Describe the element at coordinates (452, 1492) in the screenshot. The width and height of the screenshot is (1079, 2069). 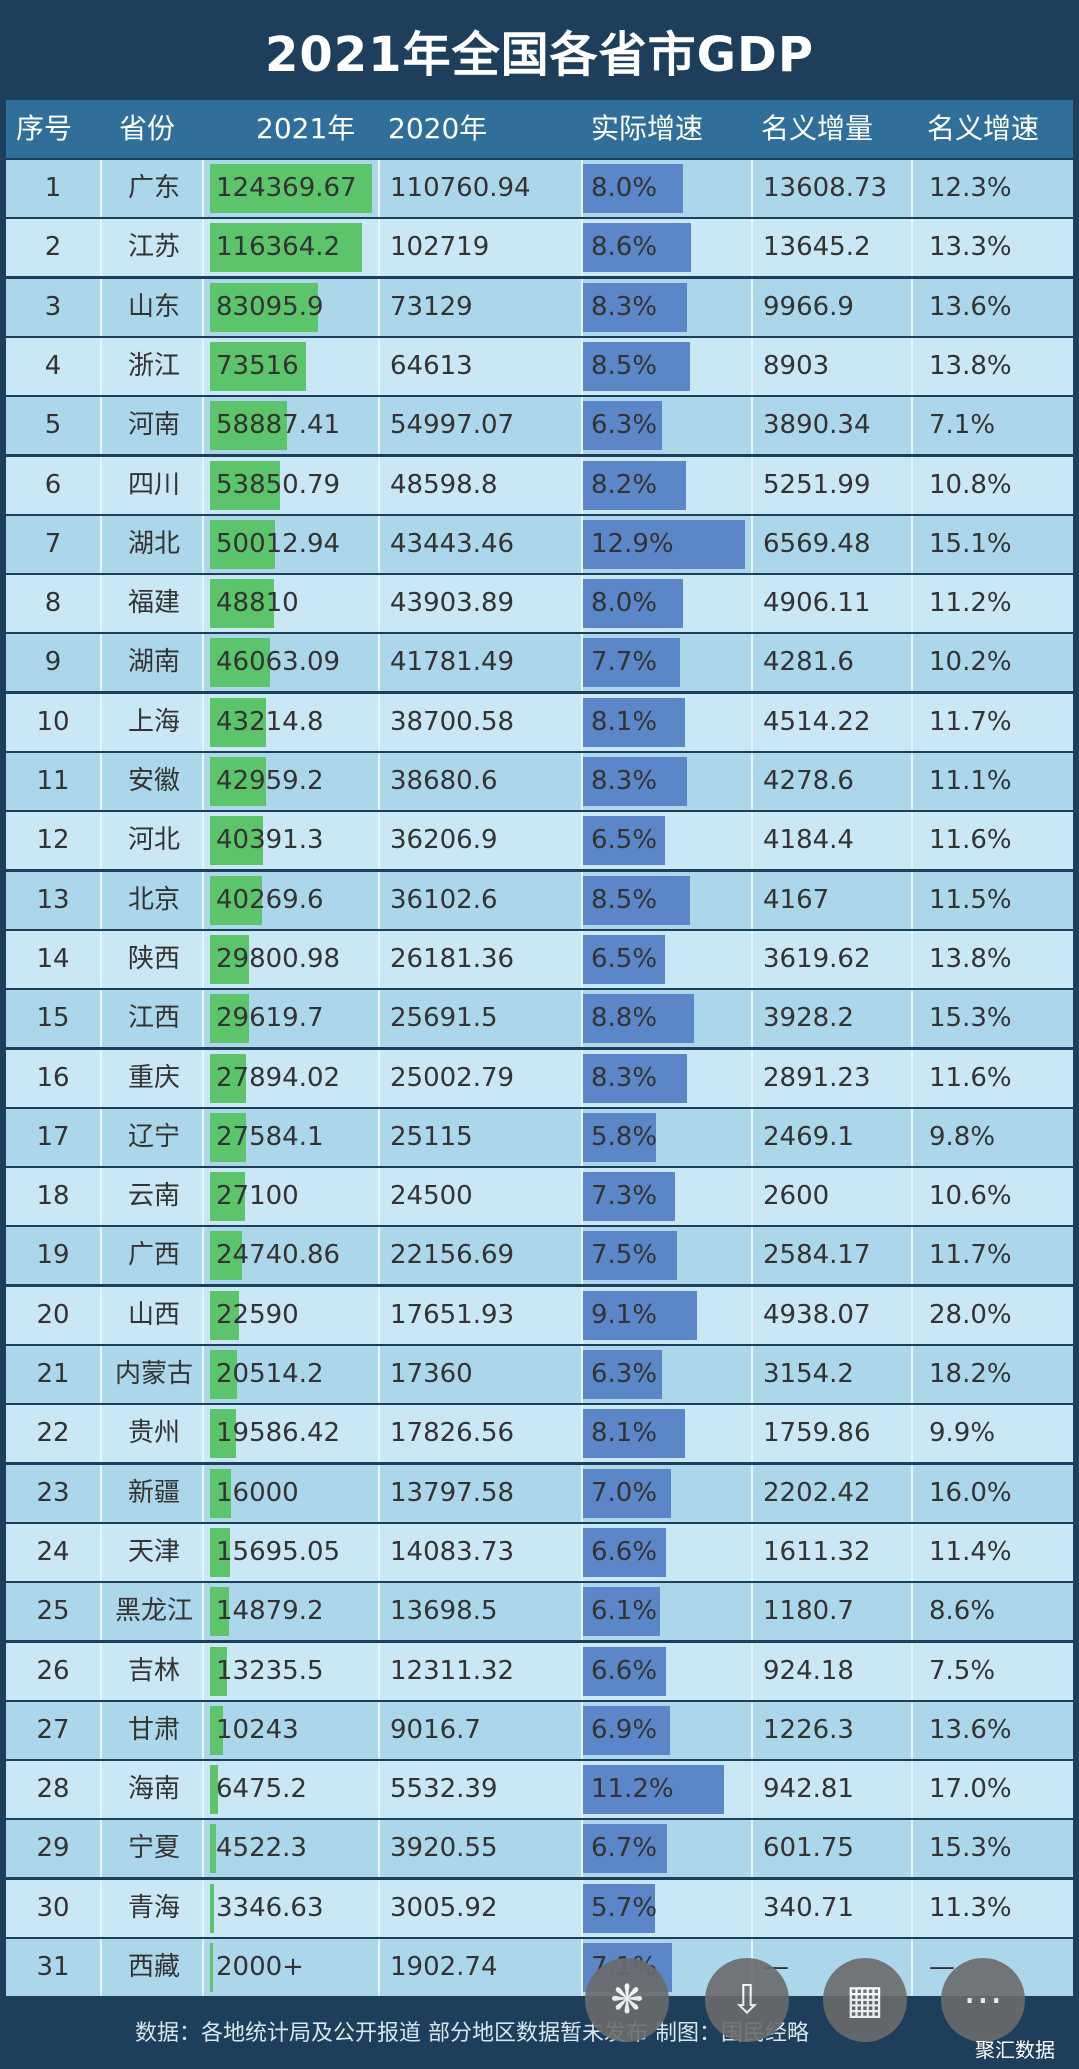
I see `cell-gdp-2020: 13797.58` at that location.